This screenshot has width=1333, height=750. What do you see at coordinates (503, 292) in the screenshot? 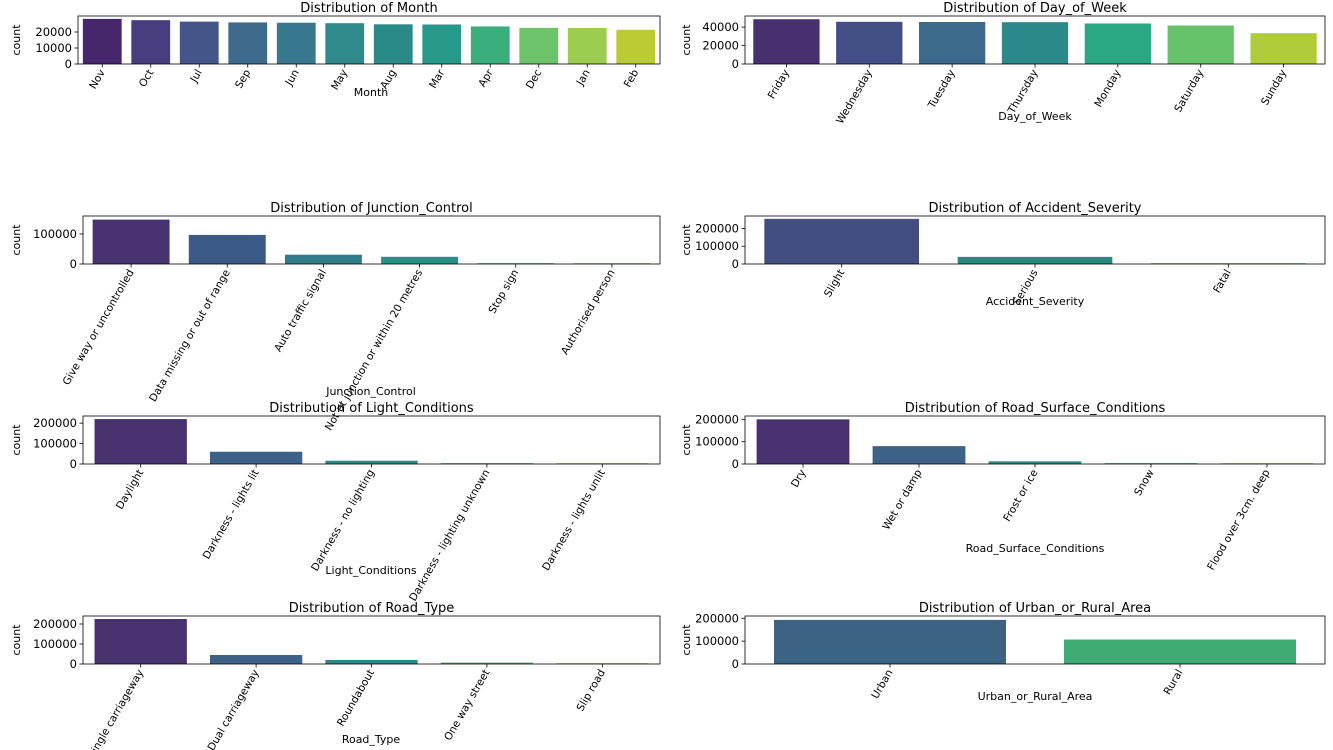
I see `x-tick-label: Stop sign` at bounding box center [503, 292].